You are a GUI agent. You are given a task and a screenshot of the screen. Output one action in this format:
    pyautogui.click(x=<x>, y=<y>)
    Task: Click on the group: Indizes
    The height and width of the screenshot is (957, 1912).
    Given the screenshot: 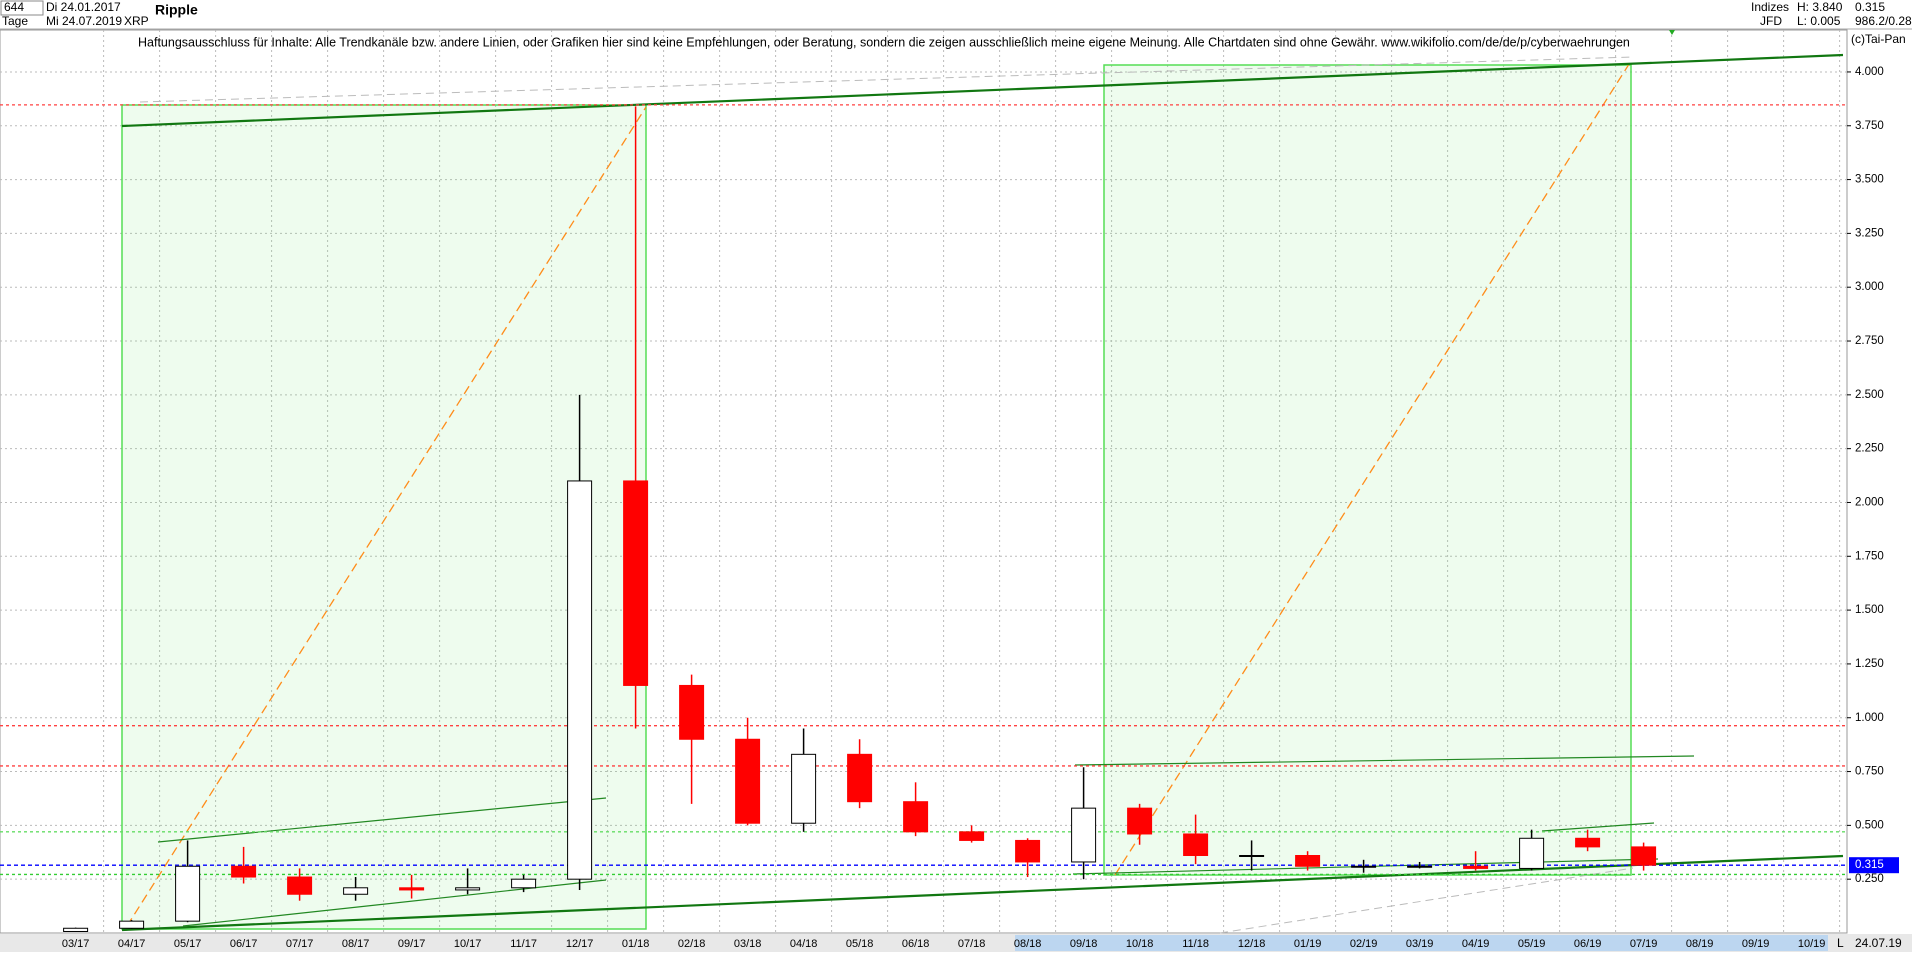 What is the action you would take?
    pyautogui.click(x=1770, y=7)
    